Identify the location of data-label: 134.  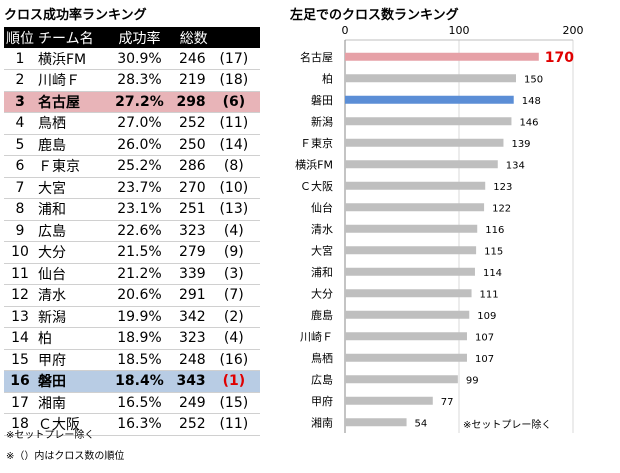
(515, 165).